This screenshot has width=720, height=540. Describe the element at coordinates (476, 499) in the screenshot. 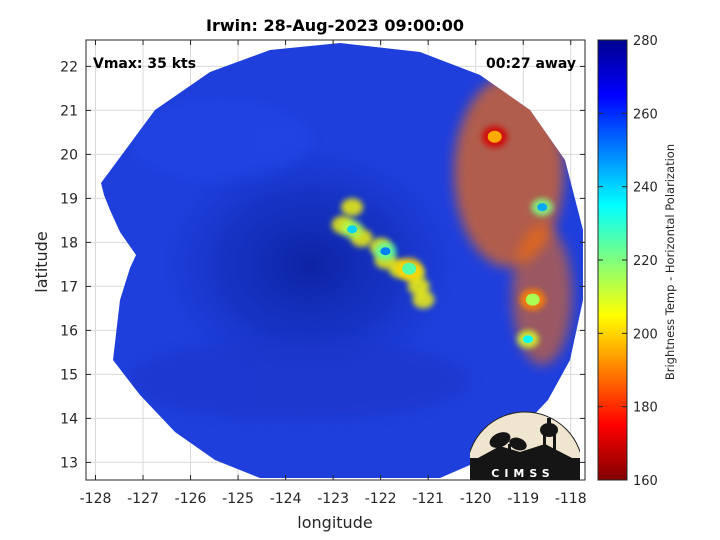

I see `x-tick-label: -120` at that location.